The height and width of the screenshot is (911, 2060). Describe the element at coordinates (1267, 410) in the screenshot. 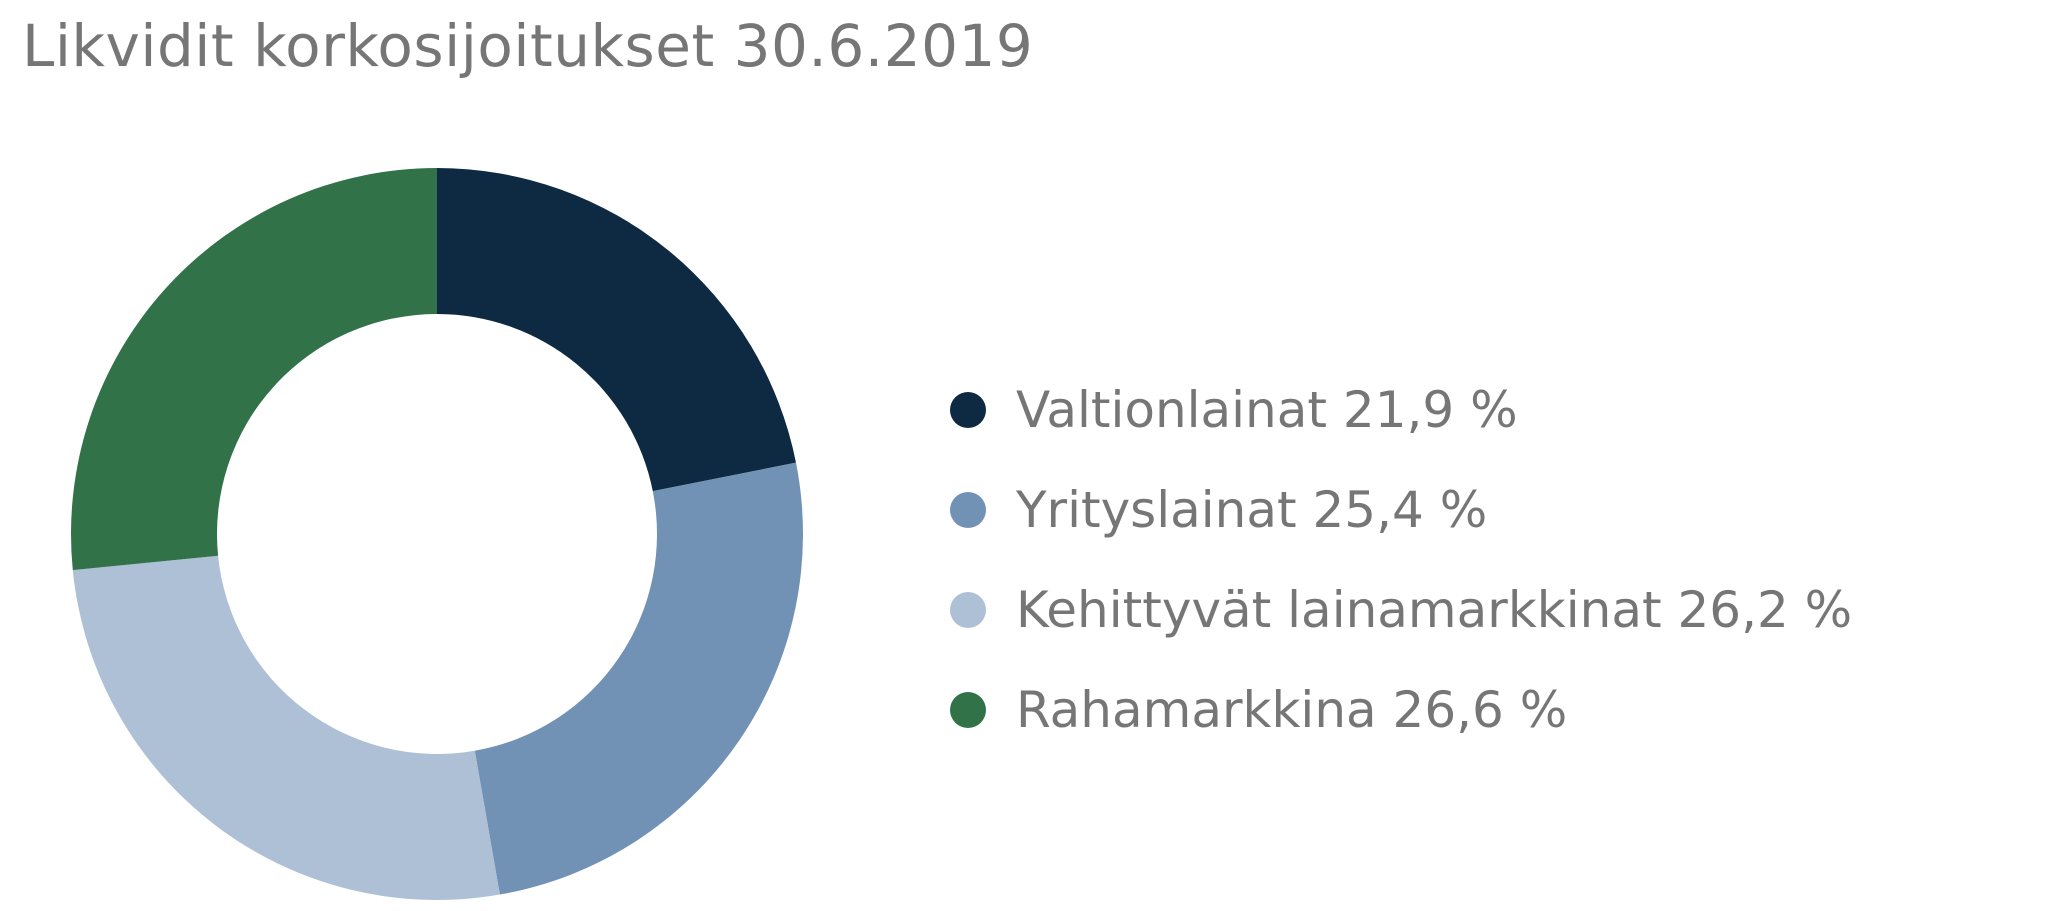

I see `legend-label-1: Valtionlainat 21,9 %` at that location.